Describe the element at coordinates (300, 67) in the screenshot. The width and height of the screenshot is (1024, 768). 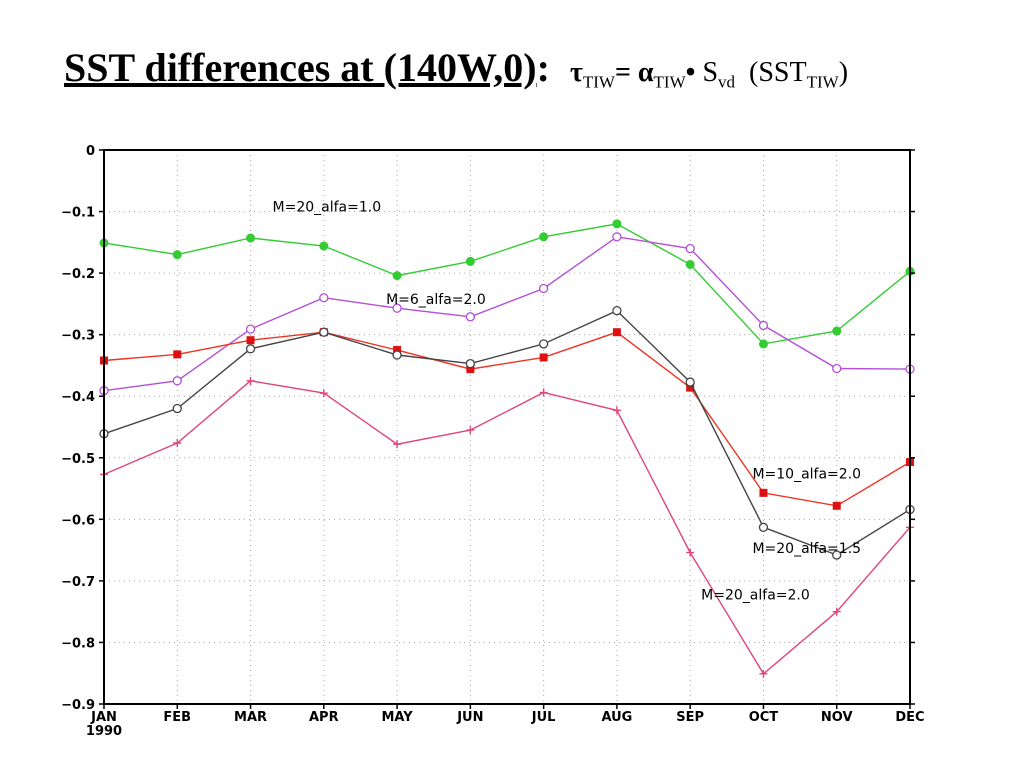
I see `title-main: SST differences at (140W,0)` at that location.